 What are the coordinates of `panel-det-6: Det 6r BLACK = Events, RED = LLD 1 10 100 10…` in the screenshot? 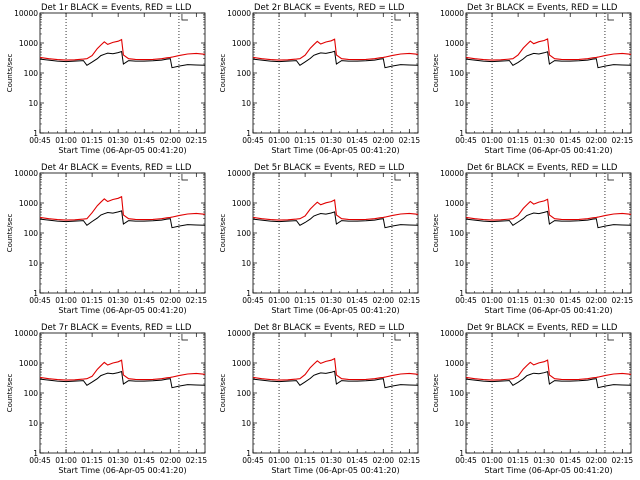 It's located at (532, 239).